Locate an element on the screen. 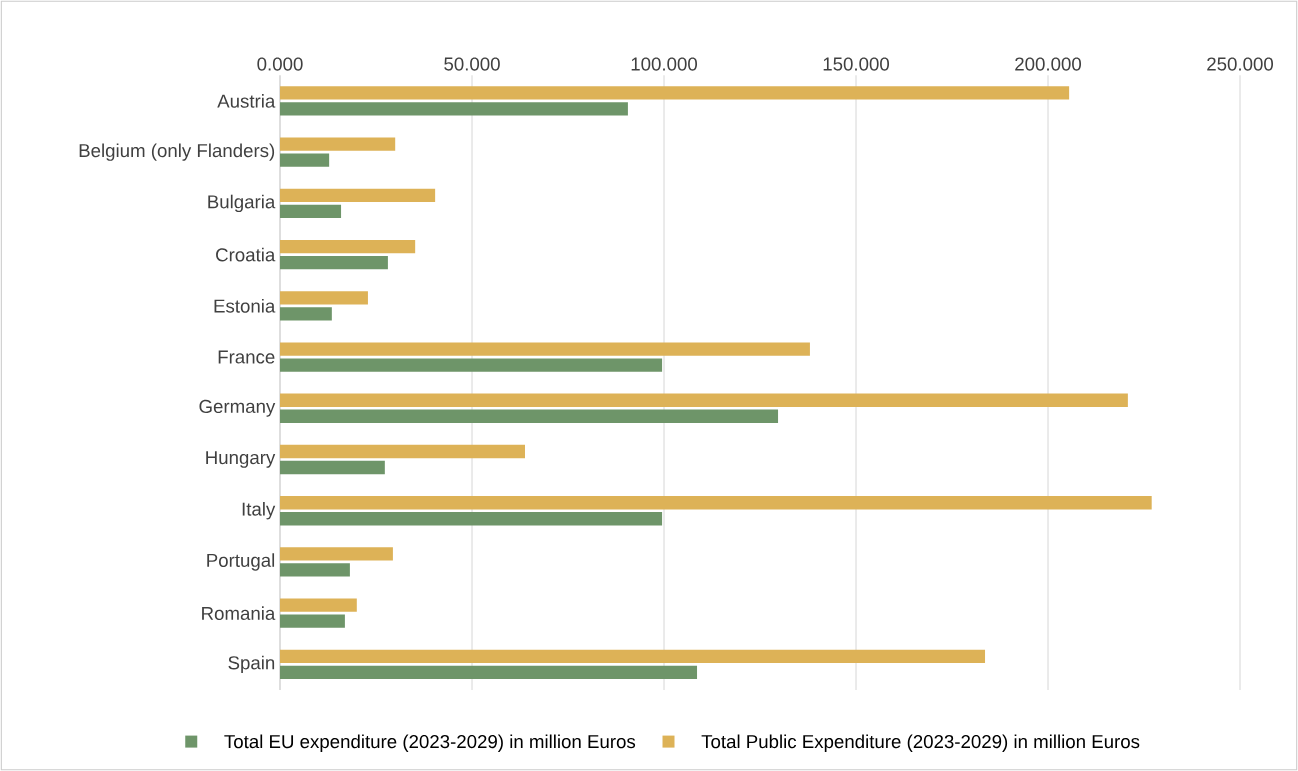 Image resolution: width=1298 pixels, height=771 pixels. y-tick-label: Bulgaria is located at coordinates (242, 203).